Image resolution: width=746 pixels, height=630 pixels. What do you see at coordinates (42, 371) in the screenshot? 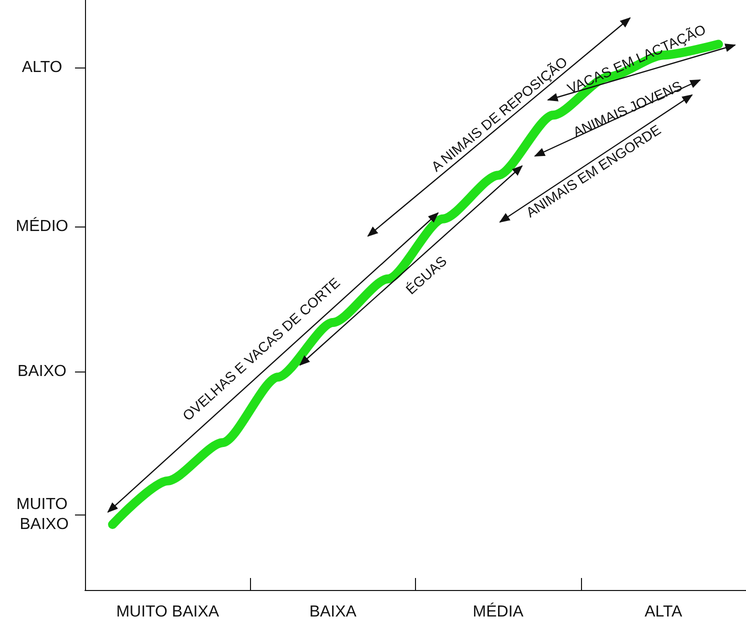
I see `text: BAIXO` at bounding box center [42, 371].